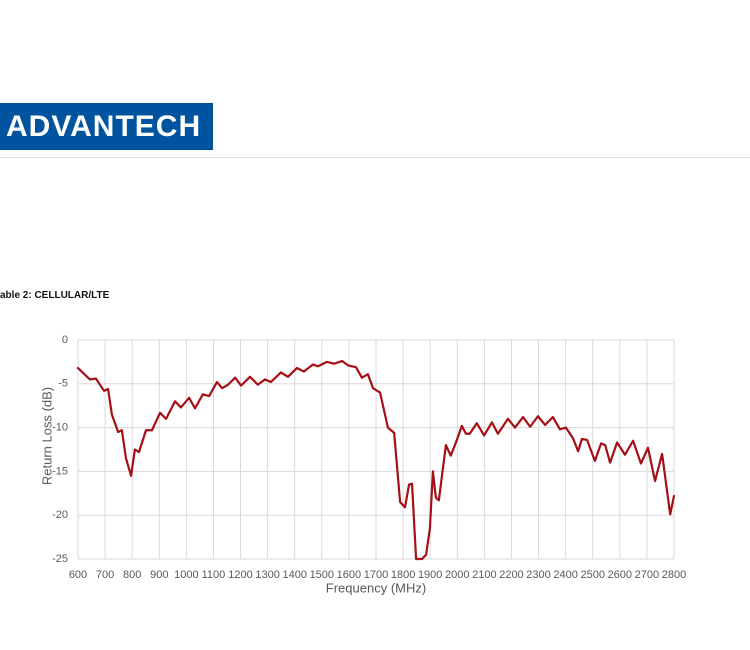 Image resolution: width=750 pixels, height=650 pixels. Describe the element at coordinates (565, 575) in the screenshot. I see `x-tick-label: 2400` at that location.